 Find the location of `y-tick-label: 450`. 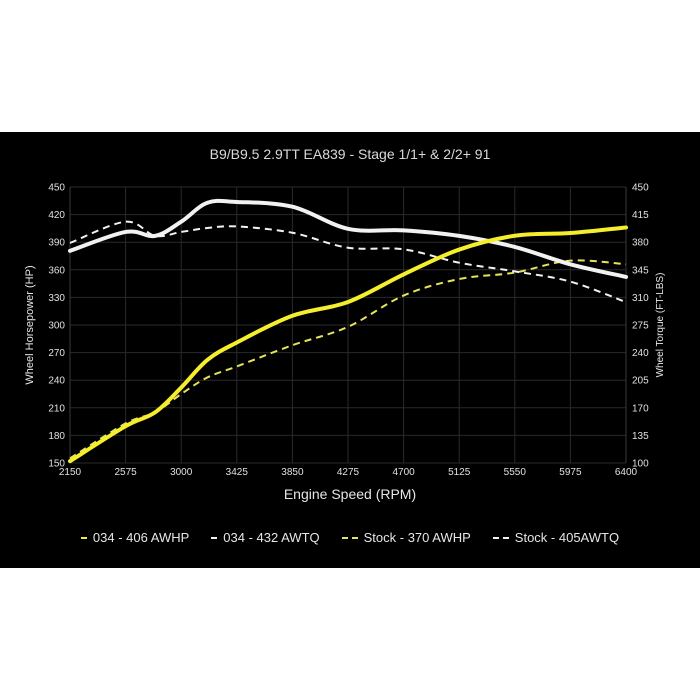

y-tick-label: 450 is located at coordinates (56, 188).